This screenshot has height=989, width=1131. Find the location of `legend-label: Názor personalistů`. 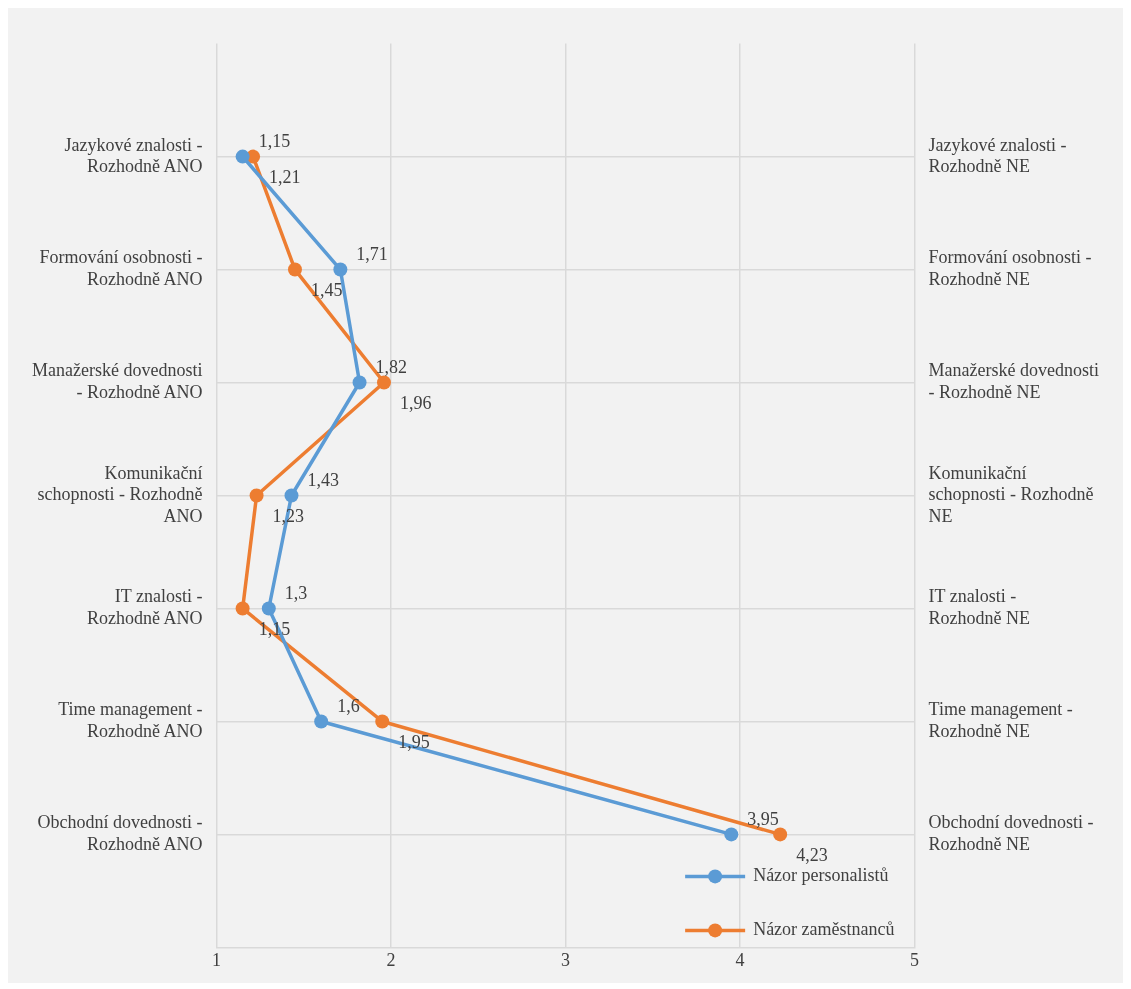

legend-label: Názor personalistů is located at coordinates (821, 875).